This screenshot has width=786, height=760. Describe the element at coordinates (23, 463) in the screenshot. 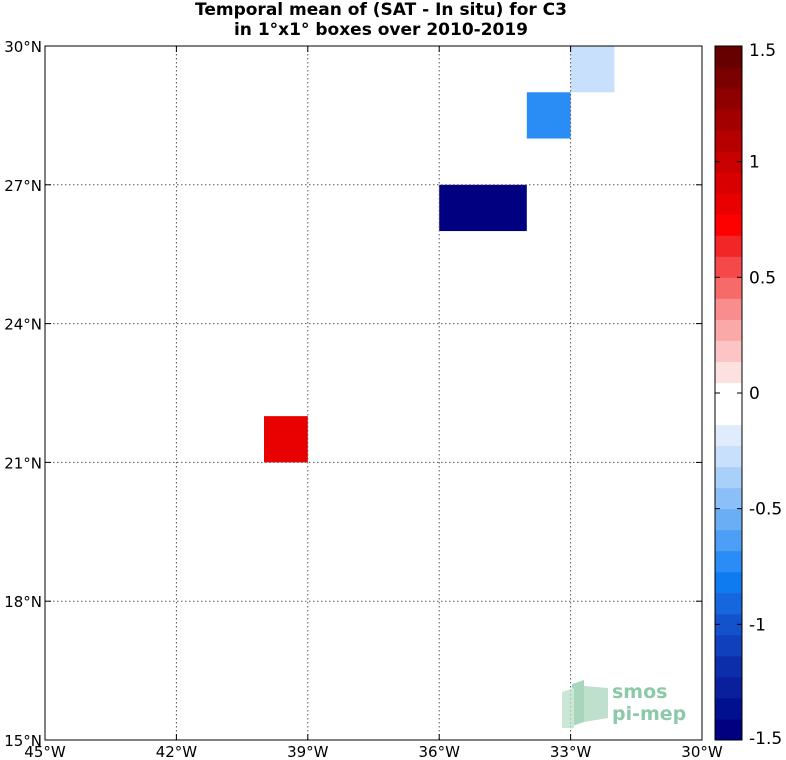

I see `y-tick-label: 21°N` at that location.